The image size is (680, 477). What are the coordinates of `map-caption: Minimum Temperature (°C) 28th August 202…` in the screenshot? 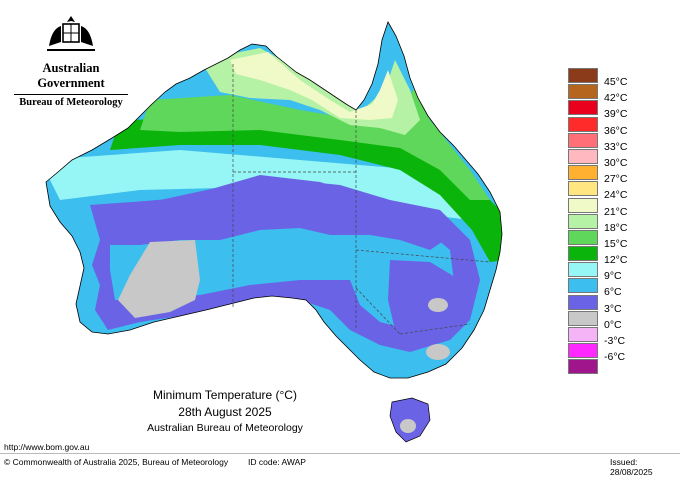 It's located at (225, 411).